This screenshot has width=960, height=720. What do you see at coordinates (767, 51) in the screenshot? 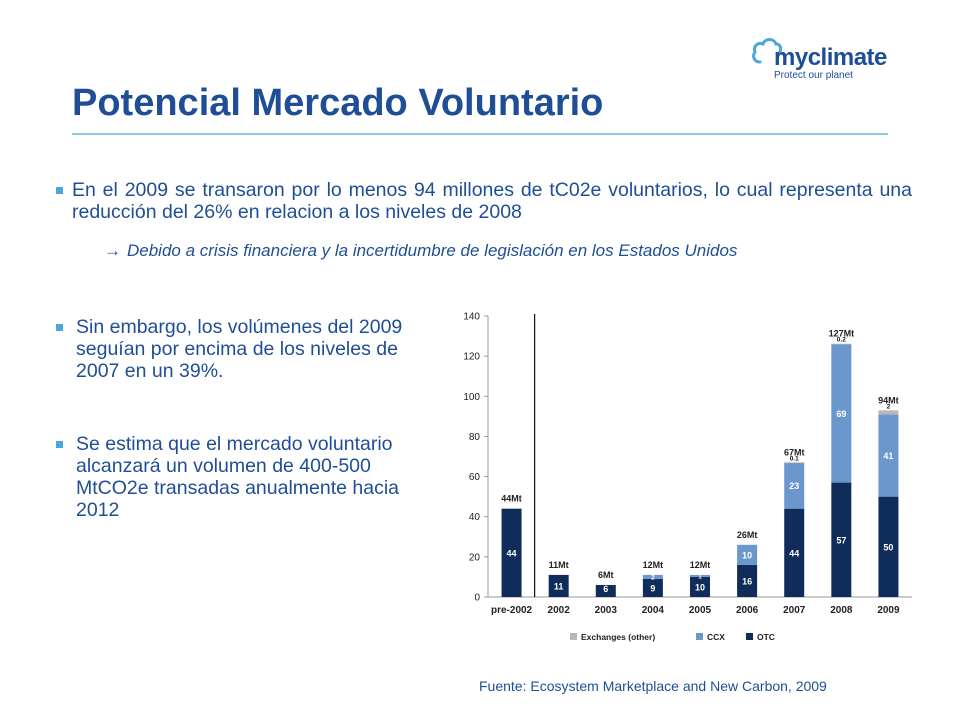
I see `cloud-icon` at bounding box center [767, 51].